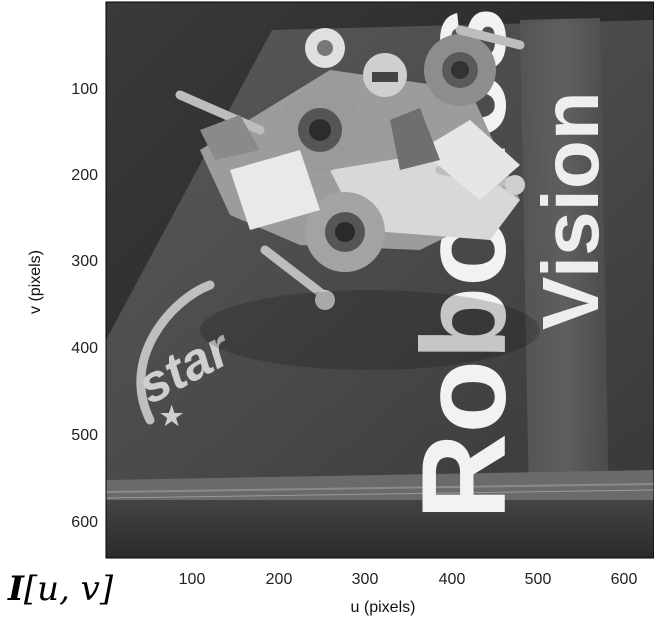  I want to click on y-tick-label: 600, so click(84, 522).